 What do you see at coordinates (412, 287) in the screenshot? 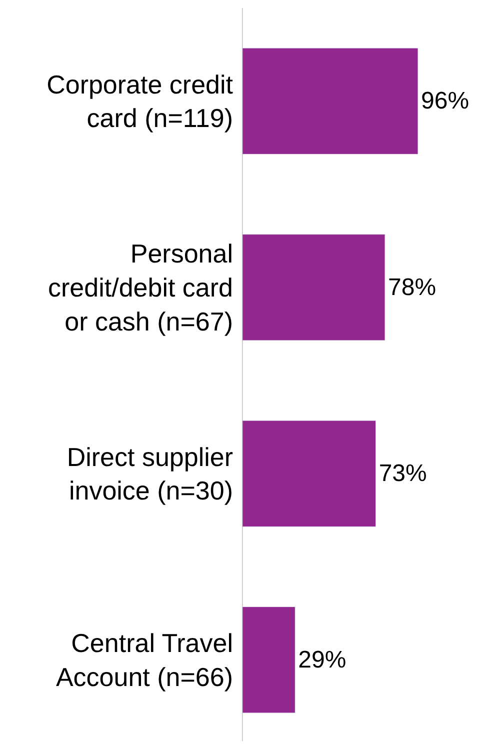
I see `data-label: 78%` at bounding box center [412, 287].